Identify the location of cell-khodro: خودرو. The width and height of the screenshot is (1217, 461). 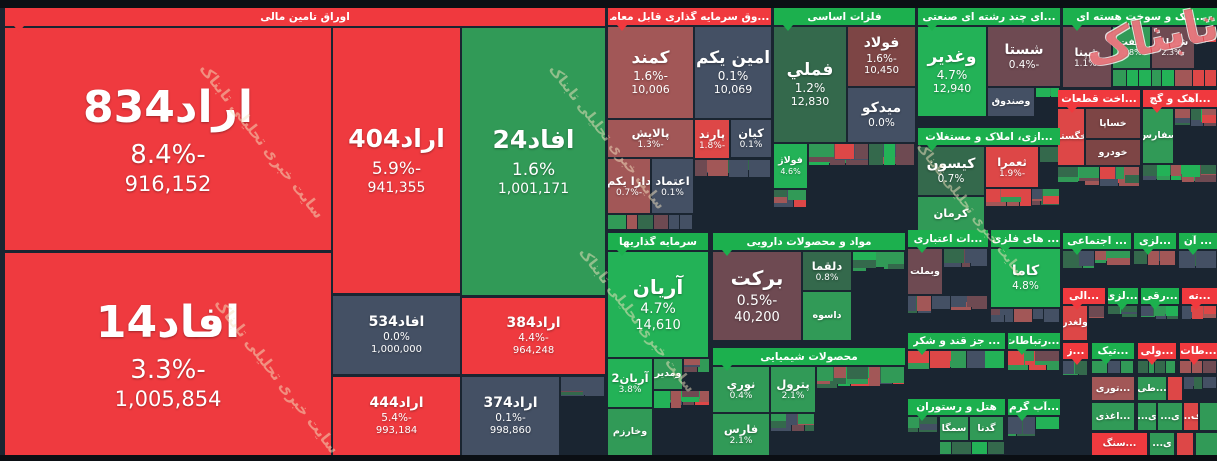
(1113, 152).